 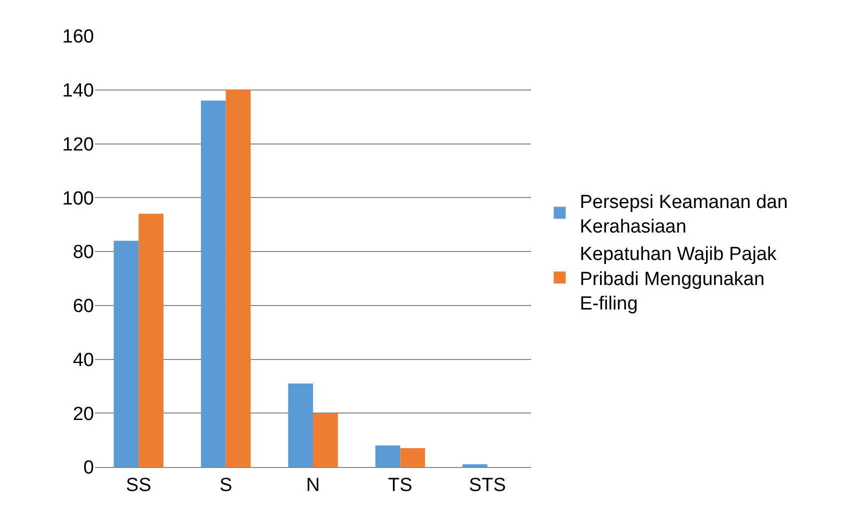 I want to click on x-tick-label: STS, so click(x=487, y=485).